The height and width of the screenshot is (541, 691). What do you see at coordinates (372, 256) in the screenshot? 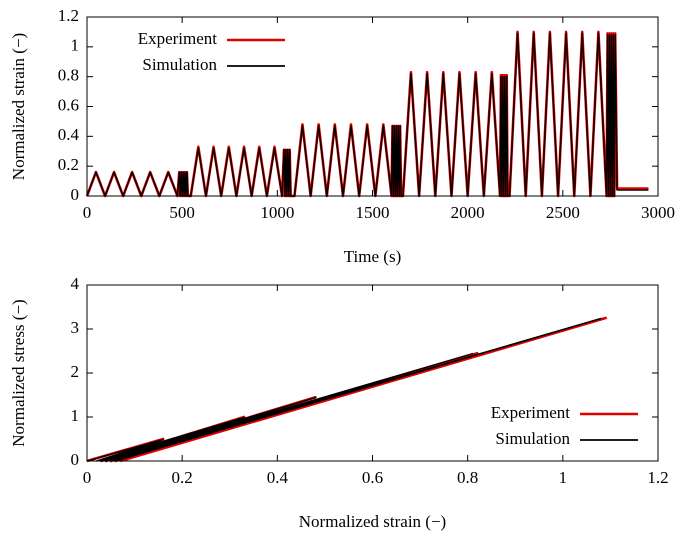
I see `x-axis-label: Time (s)` at bounding box center [372, 256].